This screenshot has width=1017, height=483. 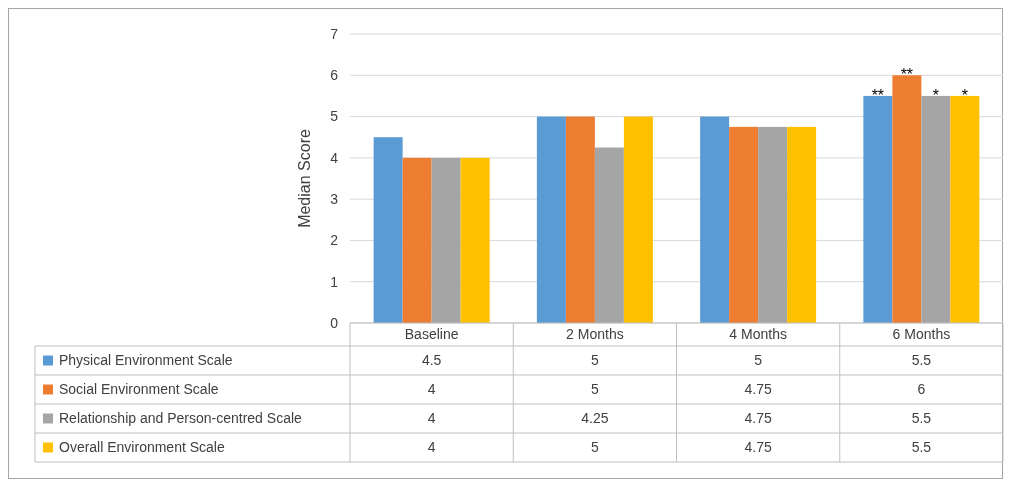 What do you see at coordinates (334, 240) in the screenshot?
I see `y-tick-label: 2` at bounding box center [334, 240].